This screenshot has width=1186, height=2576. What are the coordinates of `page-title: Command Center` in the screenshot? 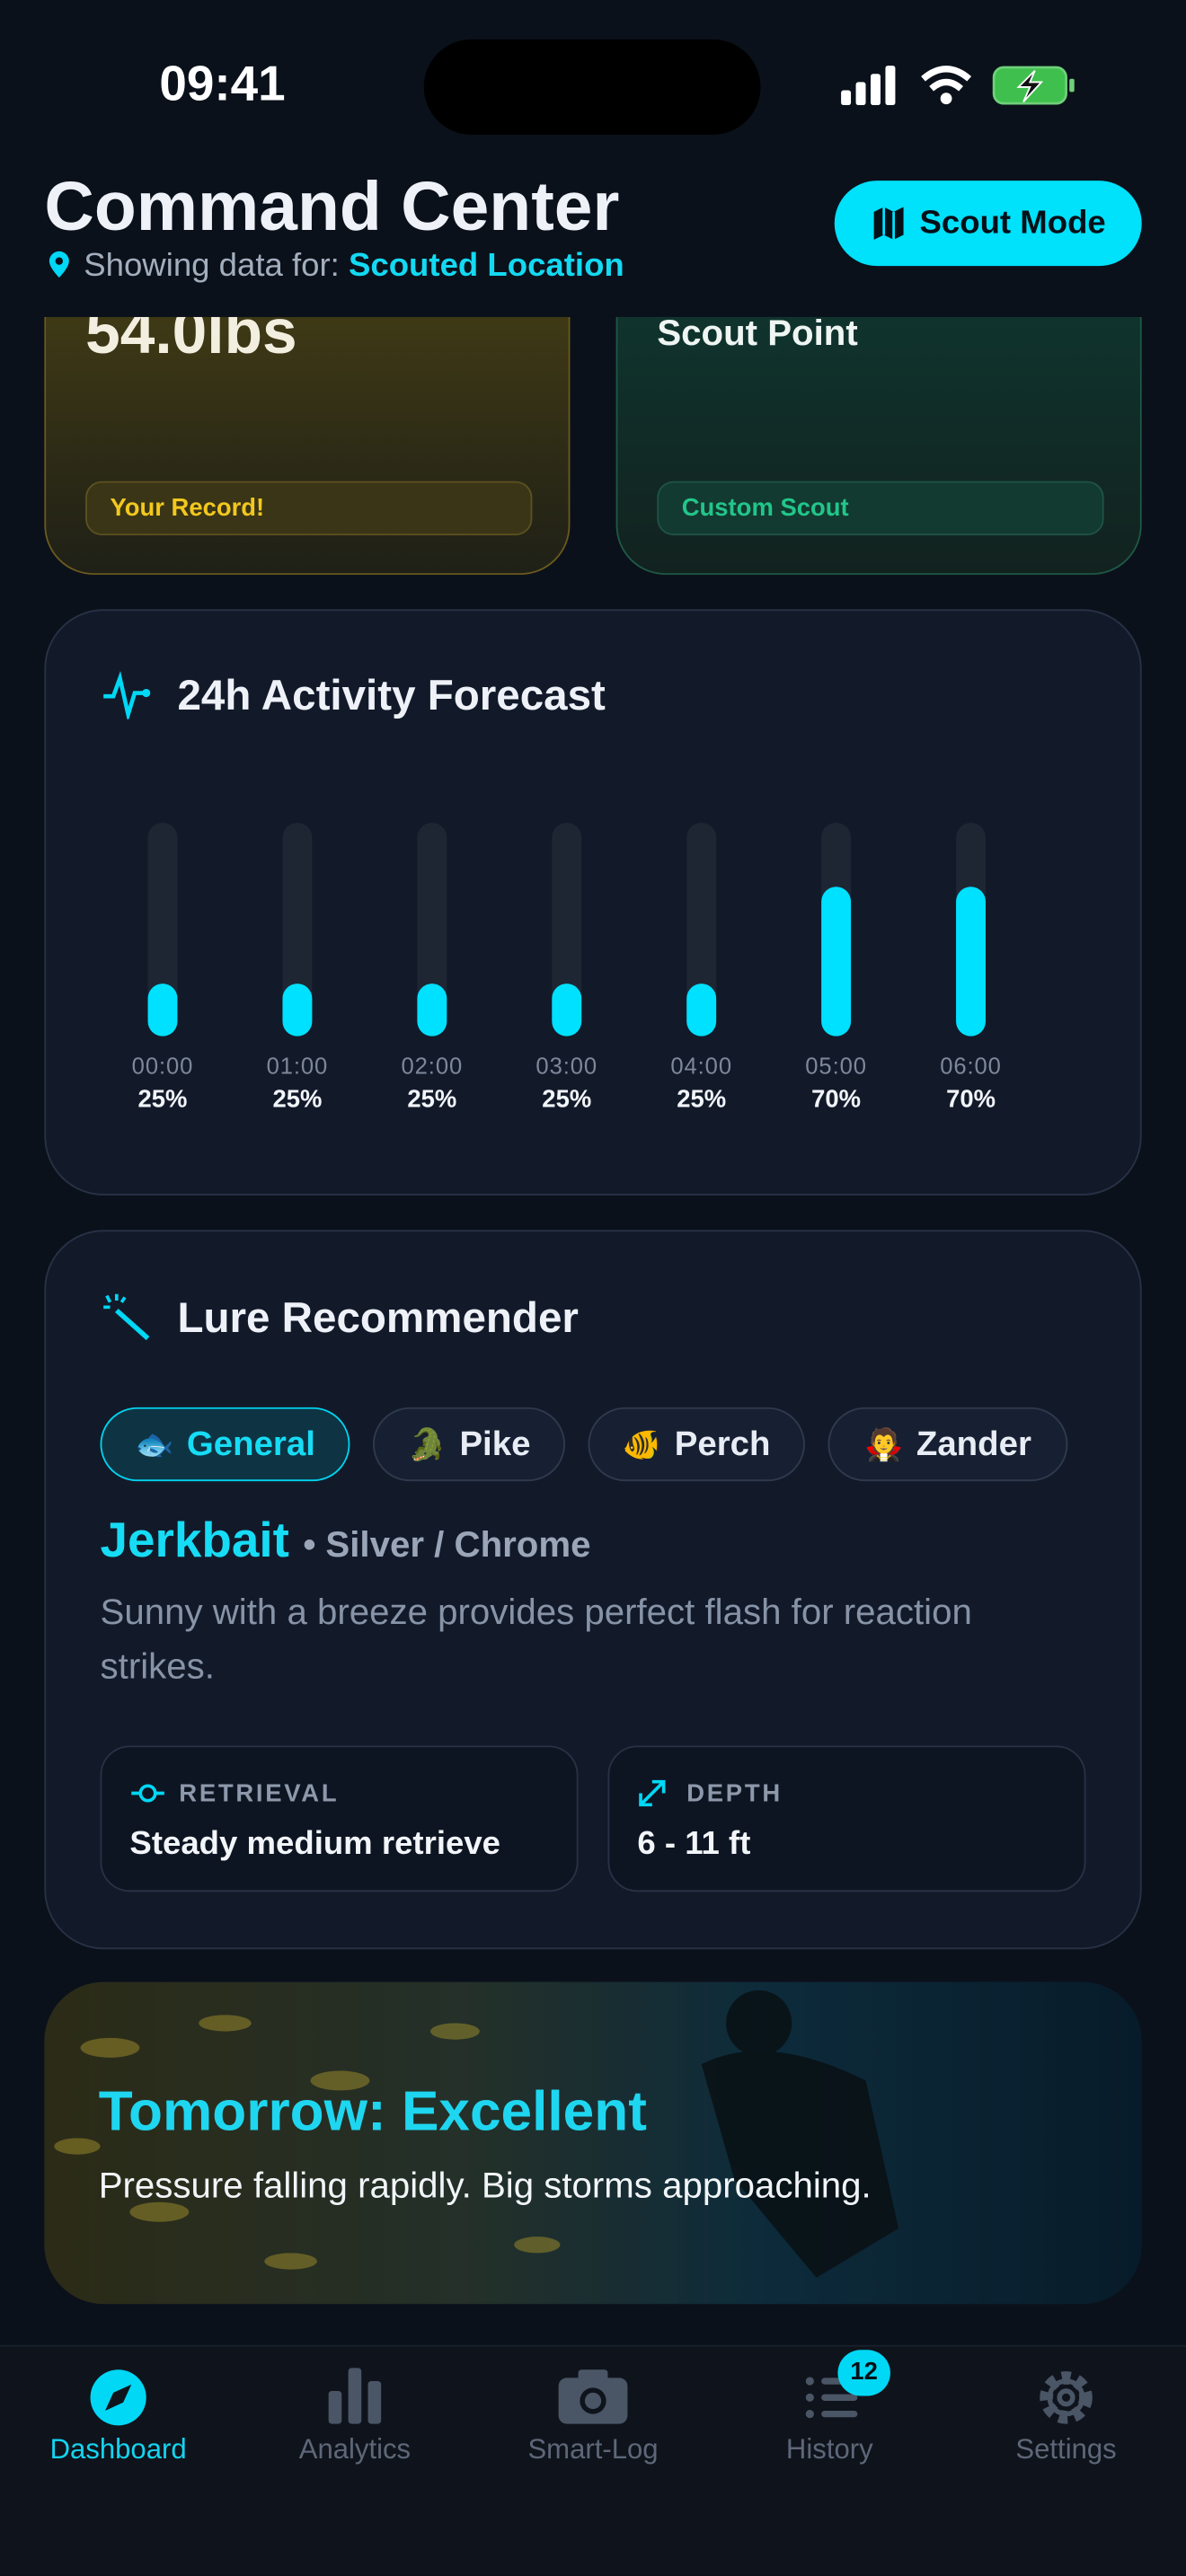 It's located at (332, 206).